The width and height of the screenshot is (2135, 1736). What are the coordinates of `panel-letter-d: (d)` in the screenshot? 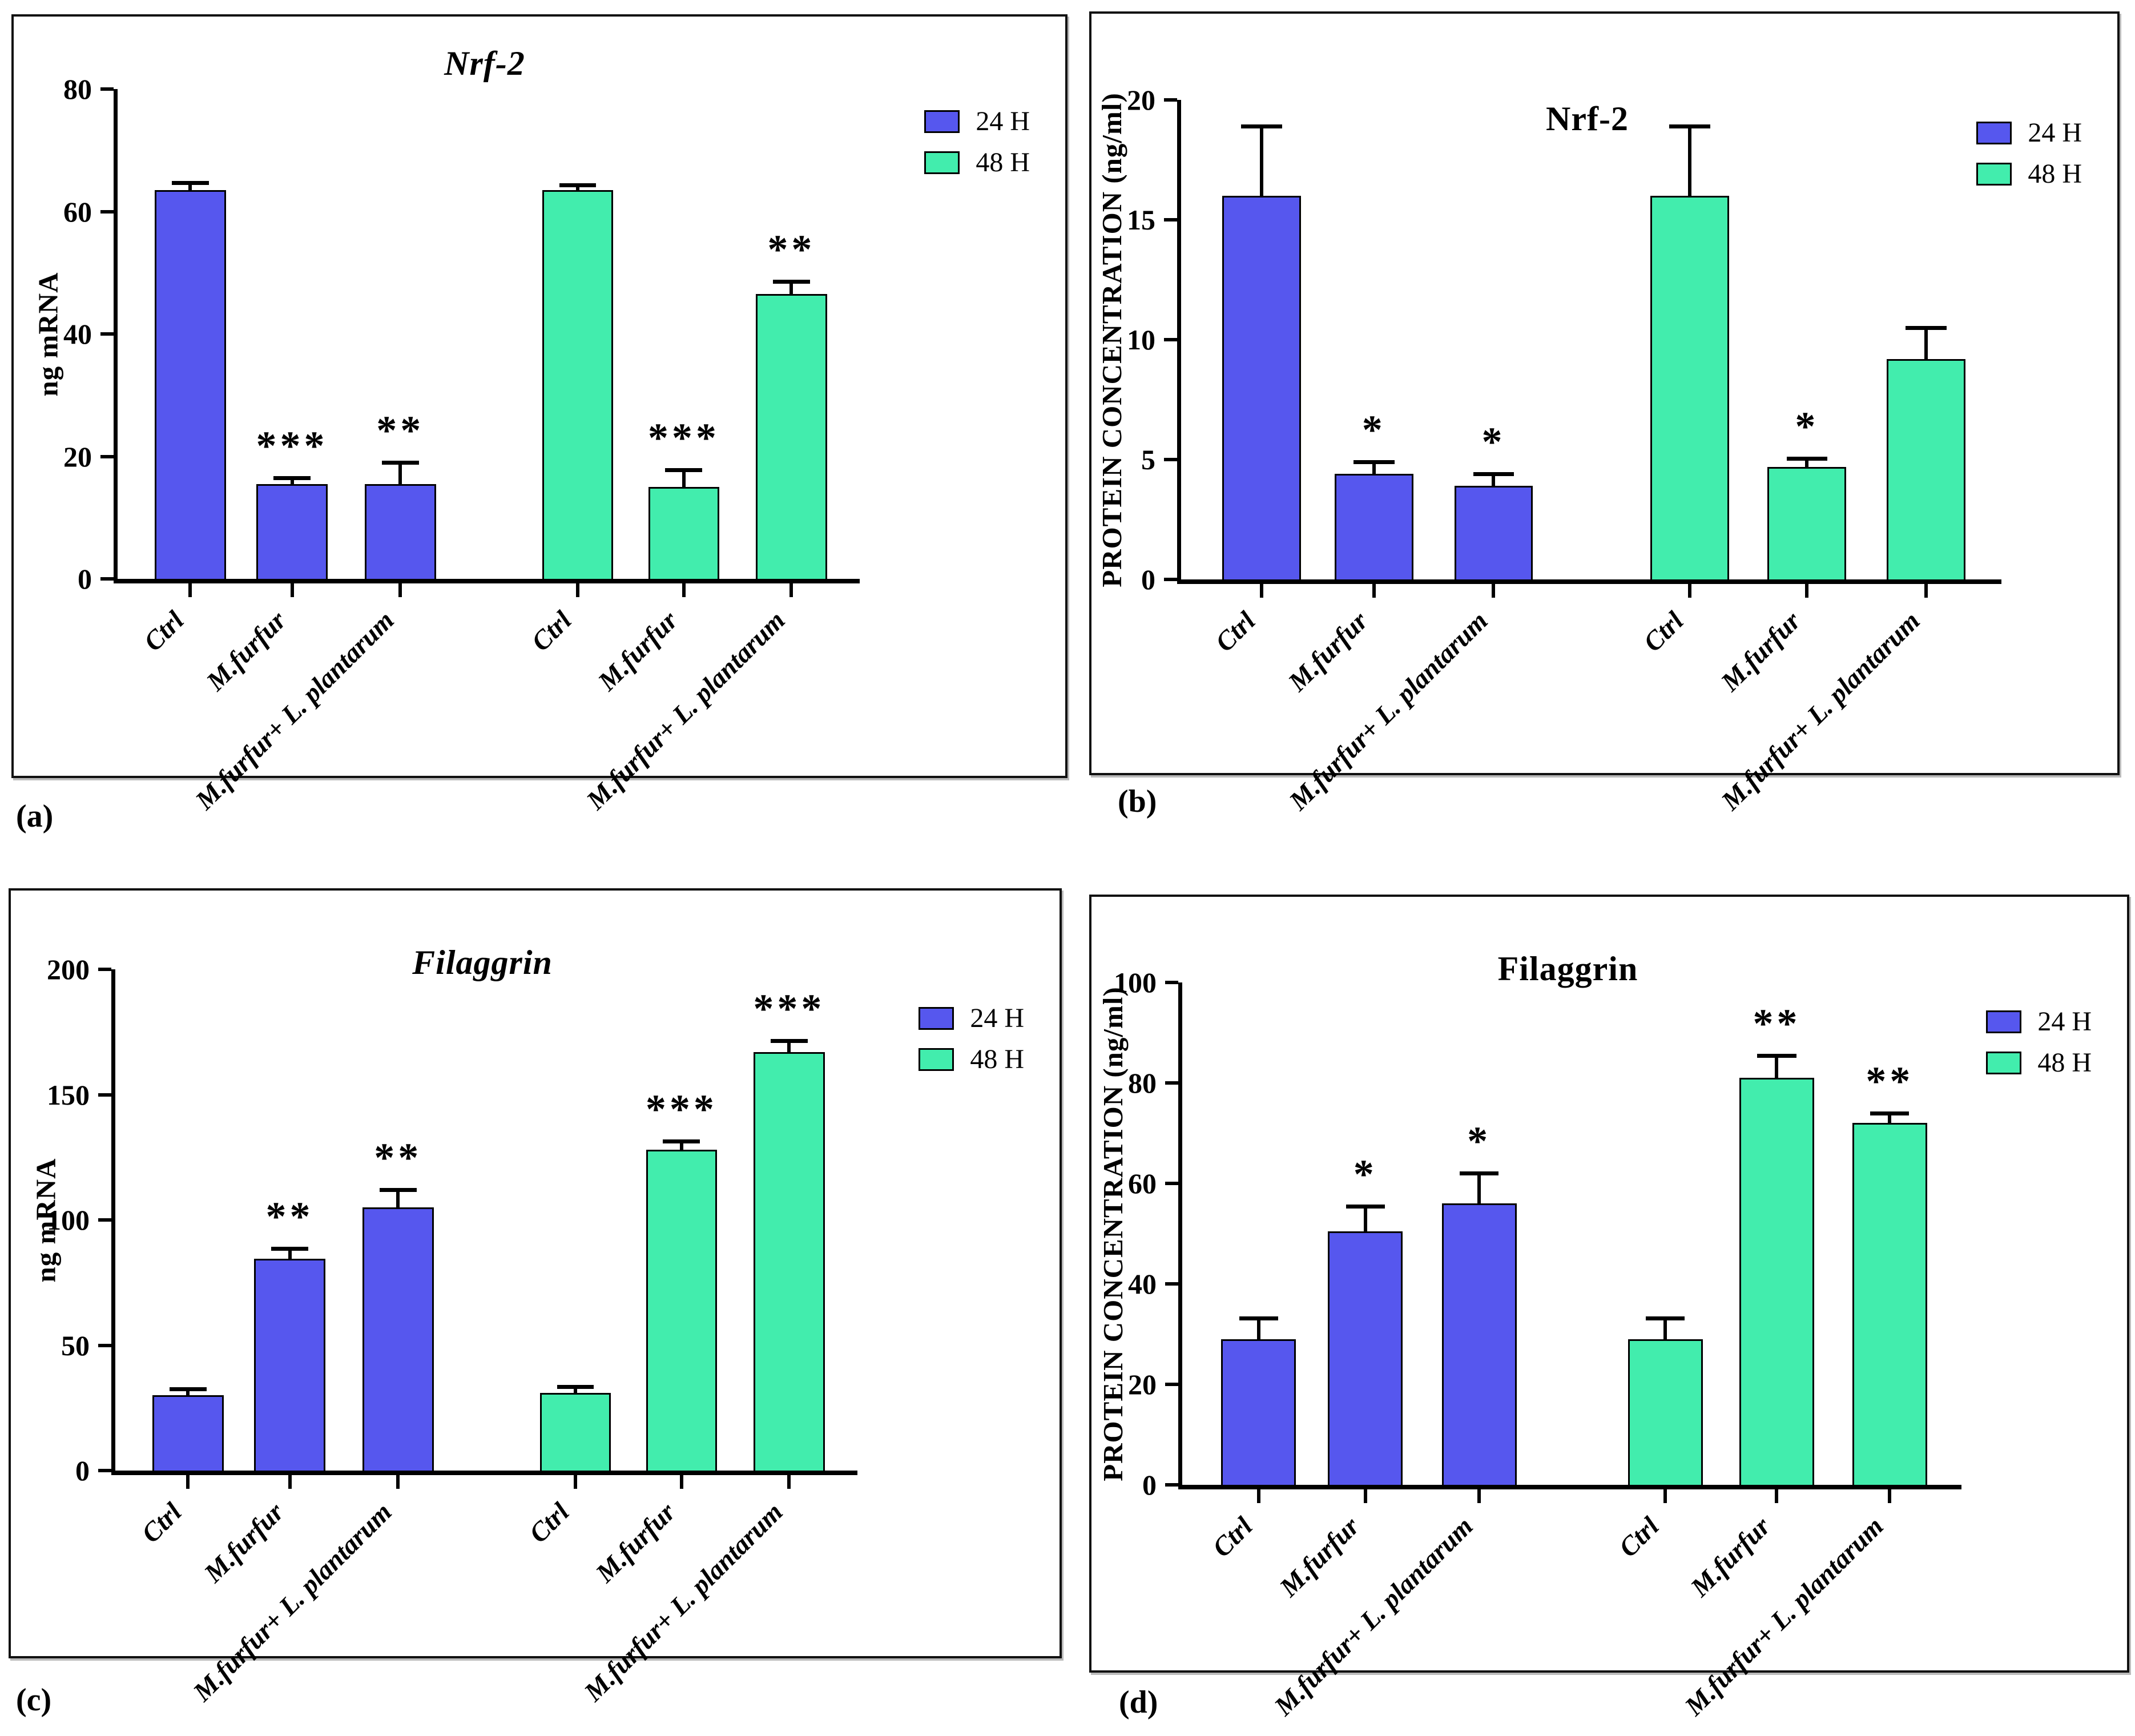 It's located at (1138, 1702).